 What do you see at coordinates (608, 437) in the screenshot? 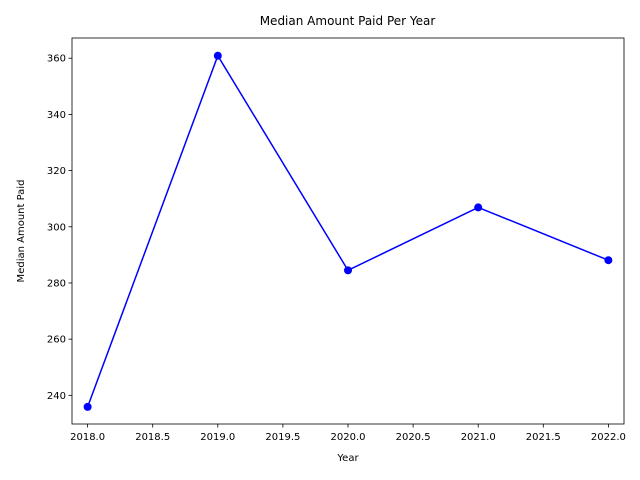
I see `x-tick-label: 2022.0` at bounding box center [608, 437].